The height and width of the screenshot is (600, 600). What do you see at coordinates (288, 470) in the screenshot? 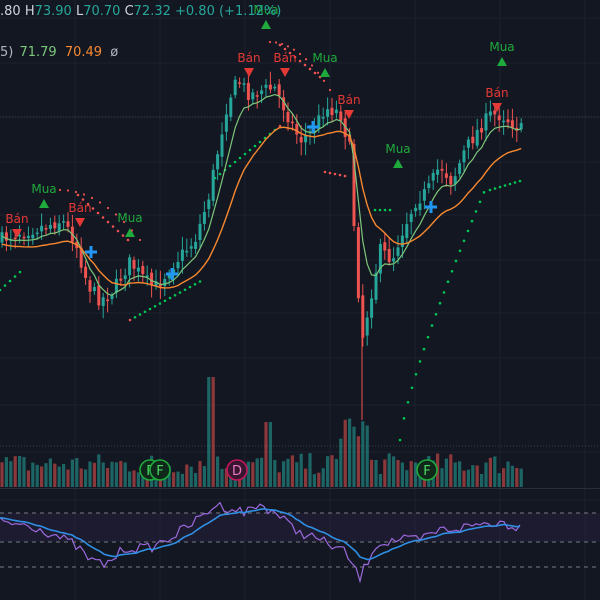
I see `event-markers: FFFD` at bounding box center [288, 470].